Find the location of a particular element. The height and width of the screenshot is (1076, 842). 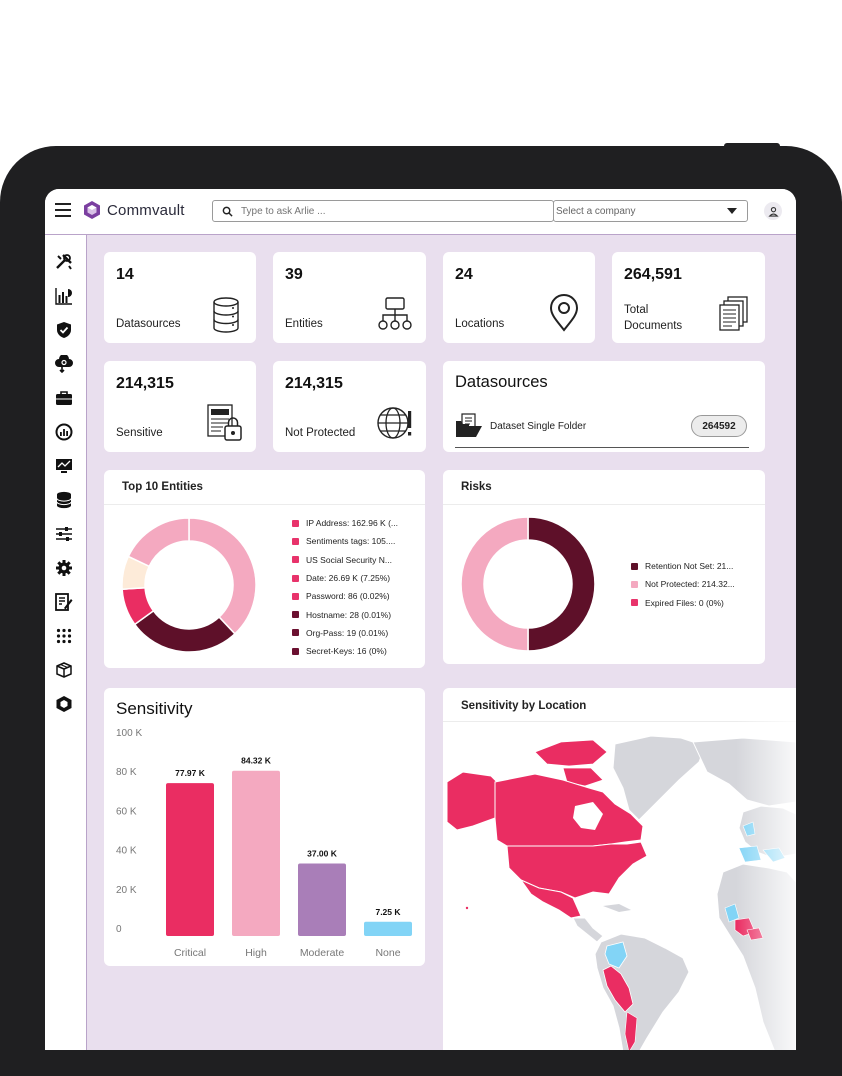

legend-label: Hostname: 28 (0.01%) is located at coordinates (349, 614).